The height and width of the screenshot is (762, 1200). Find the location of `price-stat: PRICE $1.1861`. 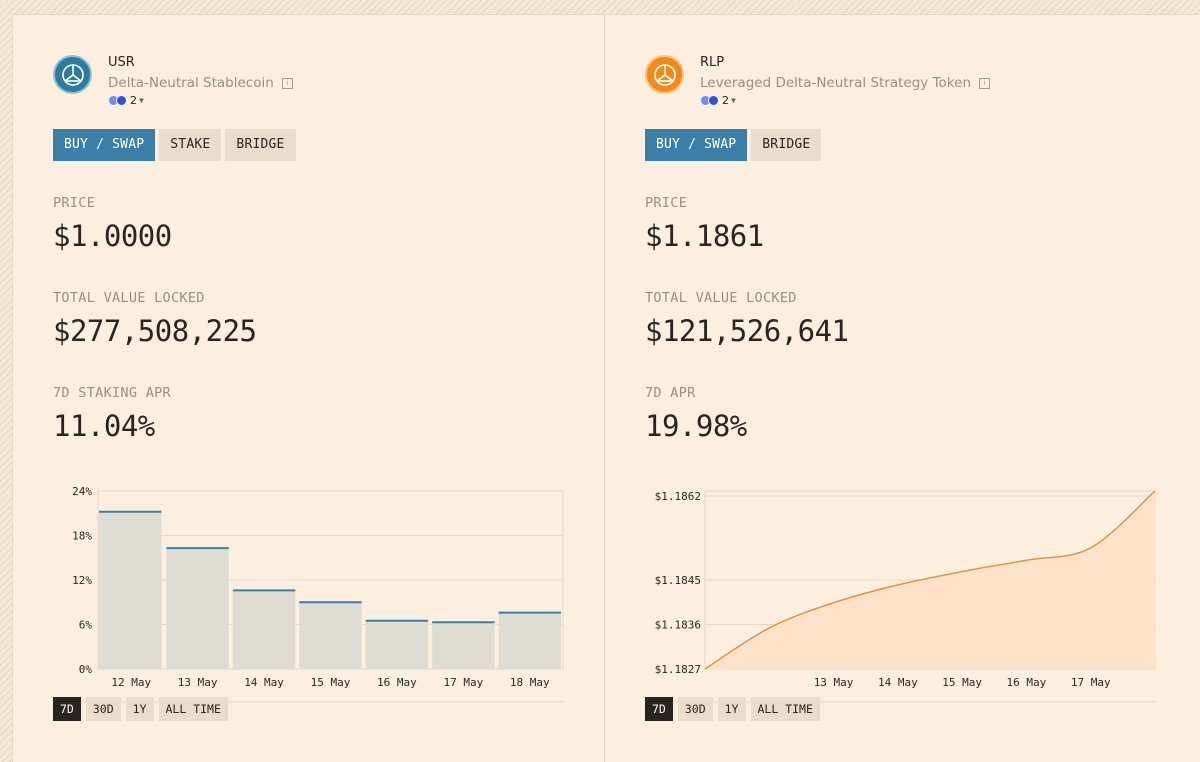

price-stat: PRICE $1.1861 is located at coordinates (704, 224).